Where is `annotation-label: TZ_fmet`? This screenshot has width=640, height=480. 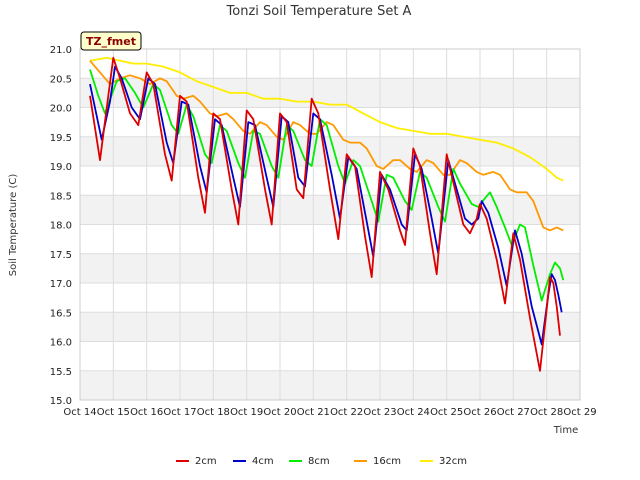
annotation-label: TZ_fmet is located at coordinates (111, 41).